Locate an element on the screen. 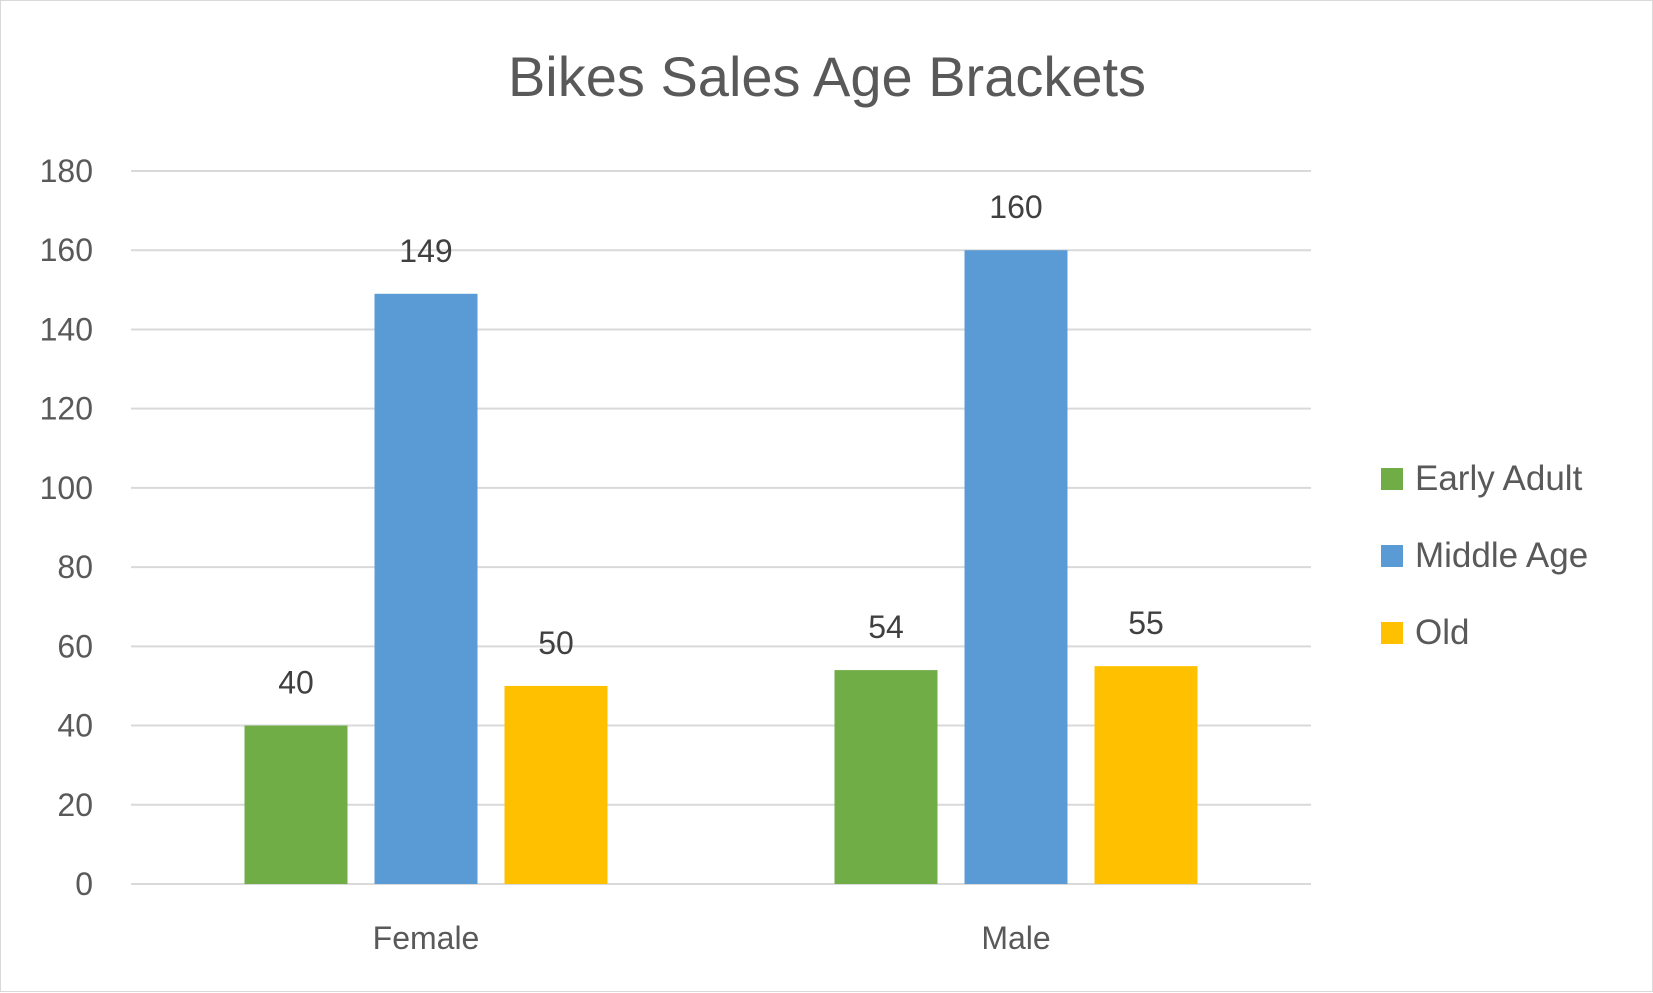 This screenshot has height=993, width=1653. category-label-female: Female is located at coordinates (426, 938).